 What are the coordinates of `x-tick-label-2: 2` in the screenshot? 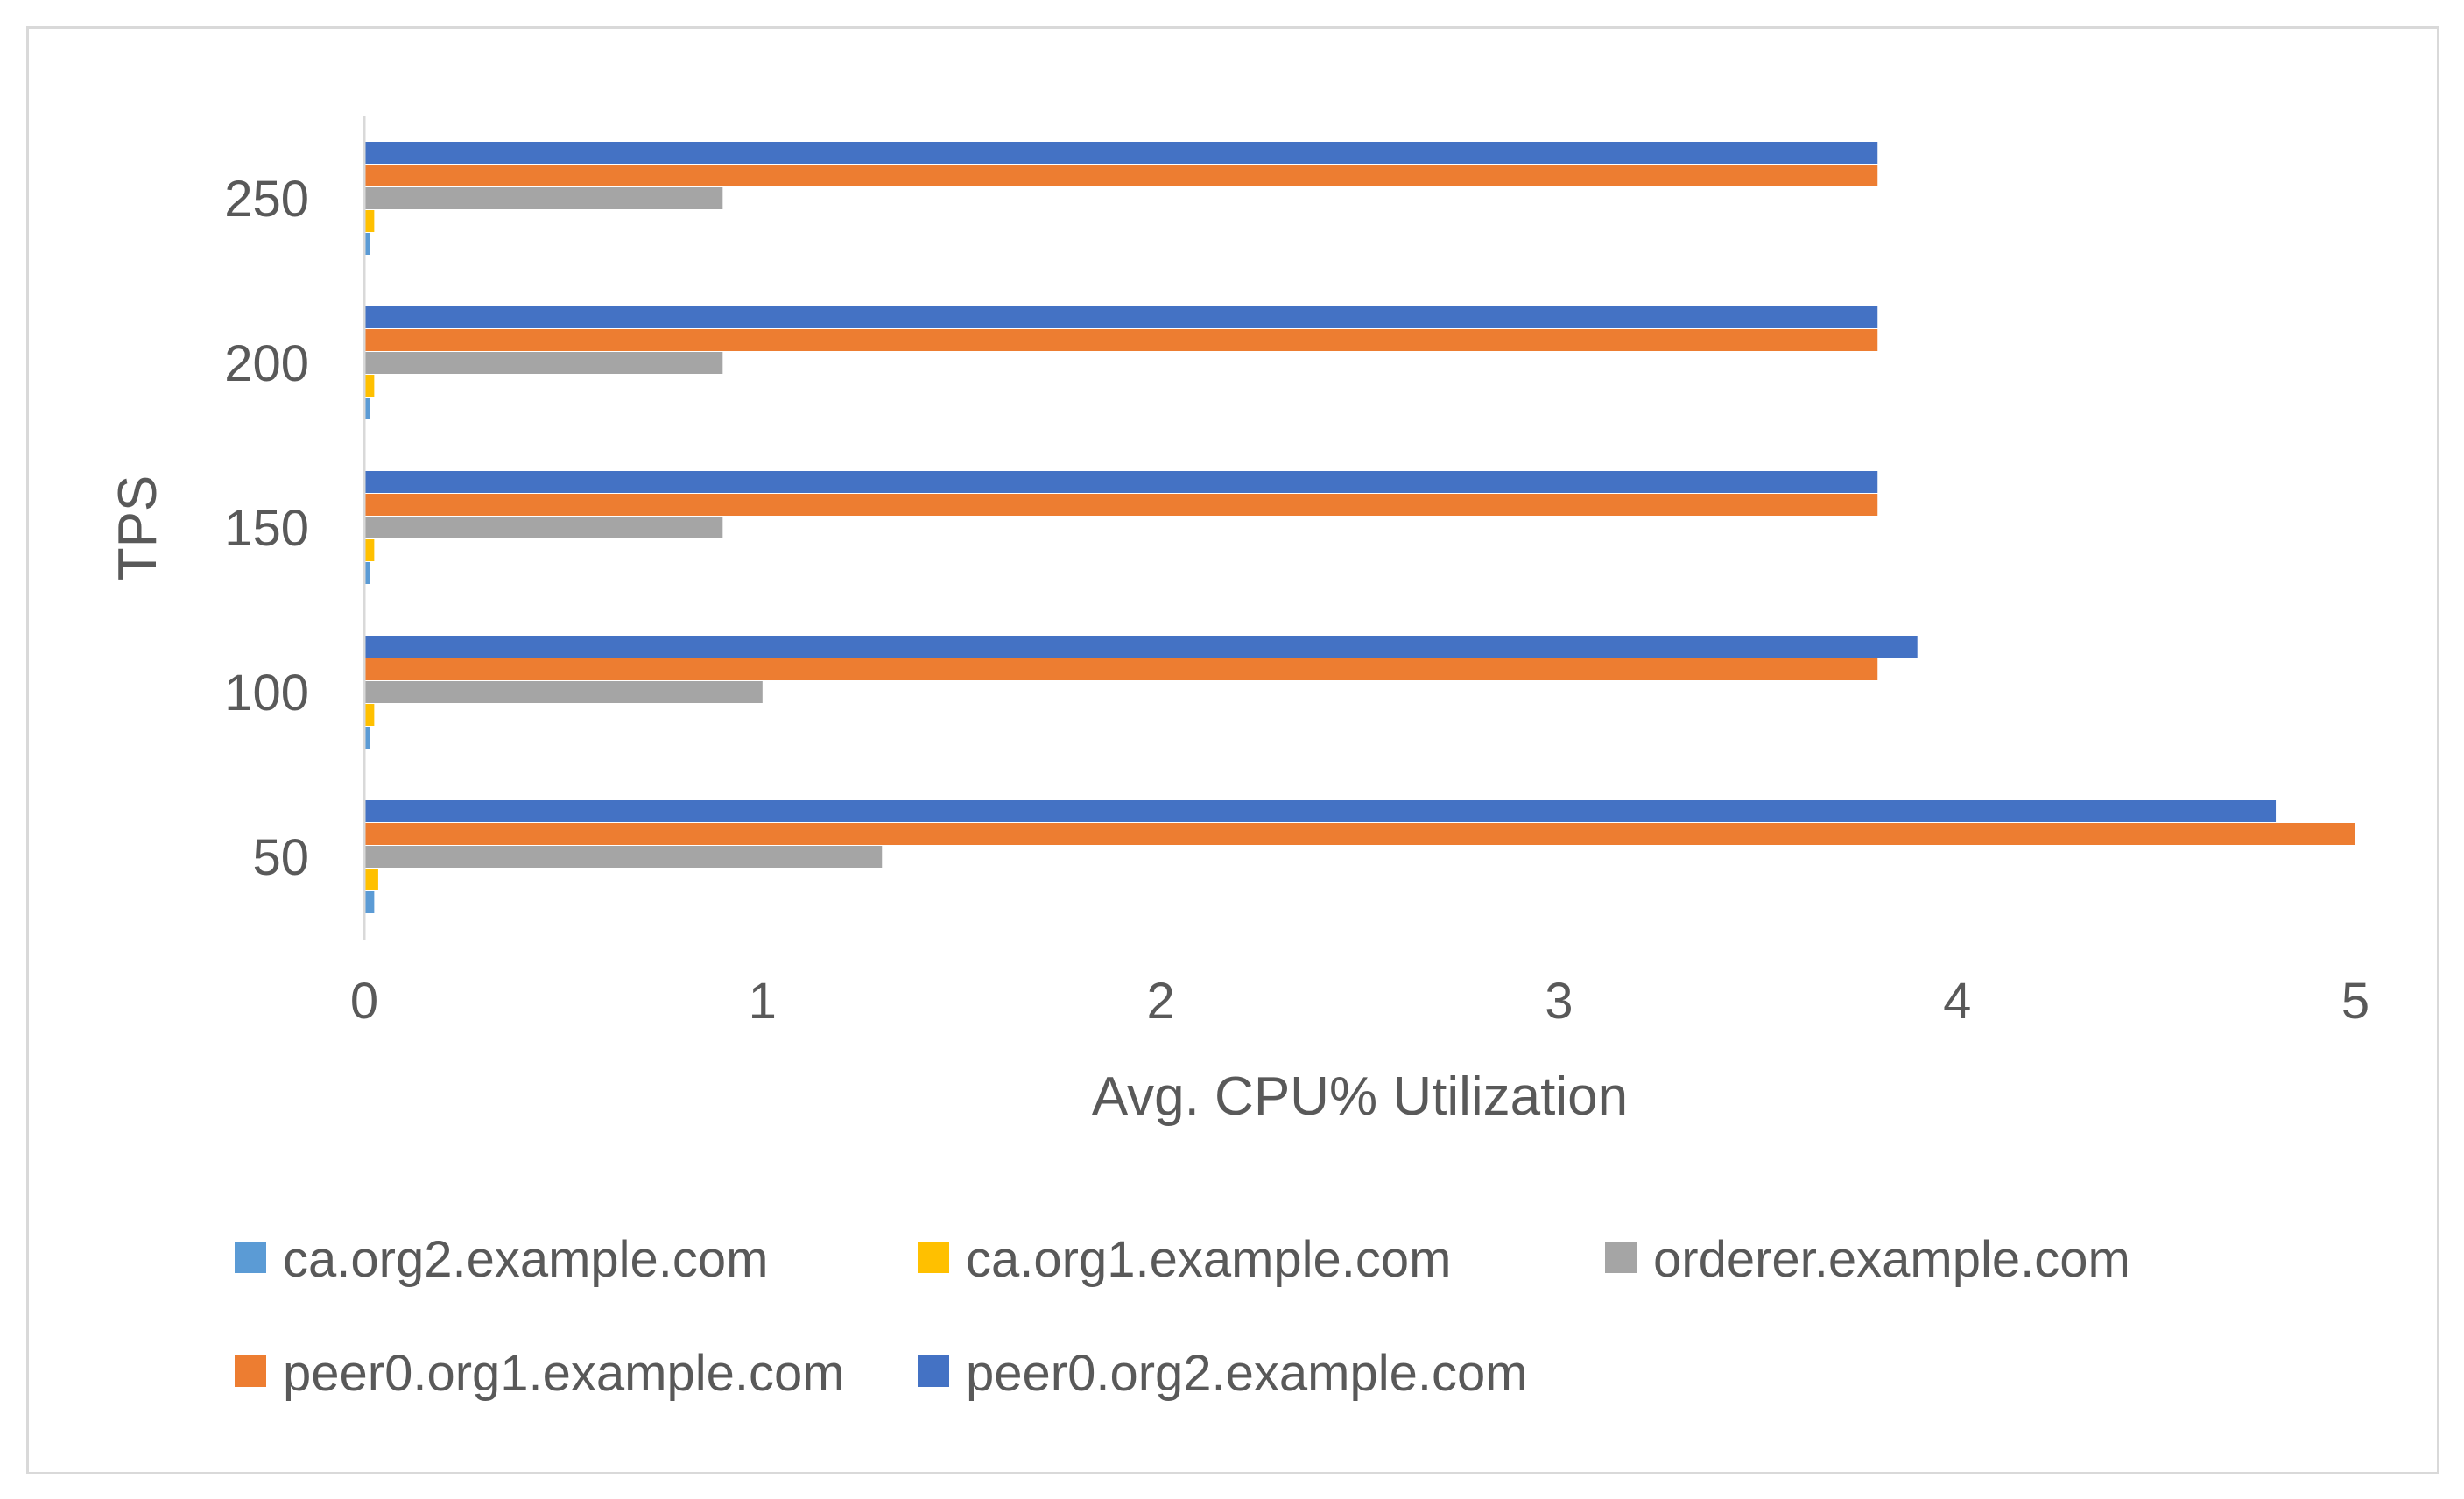 It's located at (1160, 1002).